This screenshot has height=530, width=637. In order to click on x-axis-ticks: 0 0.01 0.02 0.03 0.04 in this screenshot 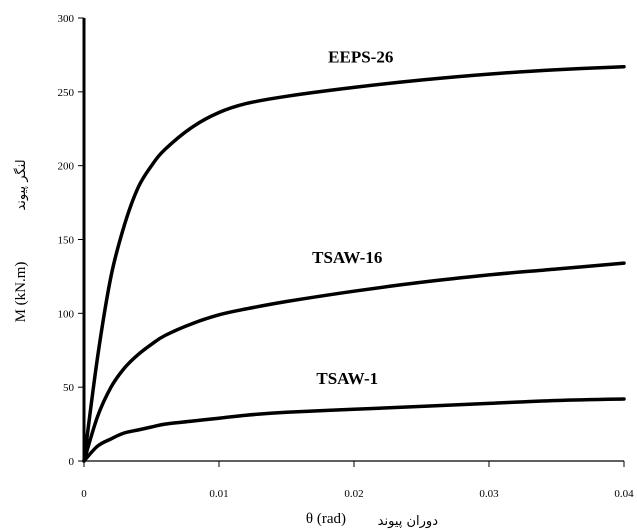, I will do `click(357, 480)`.